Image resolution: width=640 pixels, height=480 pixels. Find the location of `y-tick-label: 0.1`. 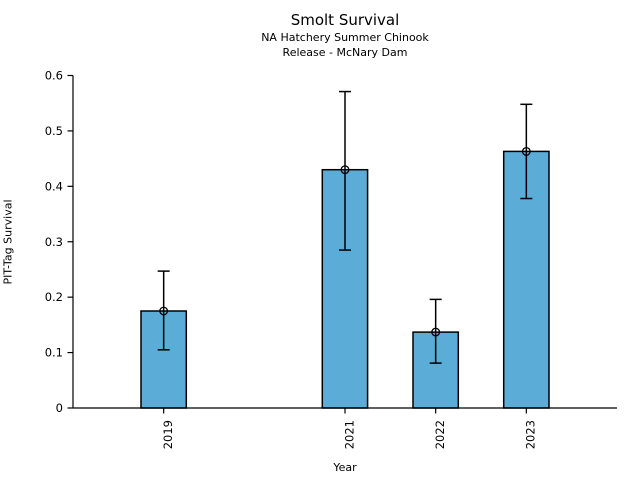

y-tick-label: 0.1 is located at coordinates (54, 353).